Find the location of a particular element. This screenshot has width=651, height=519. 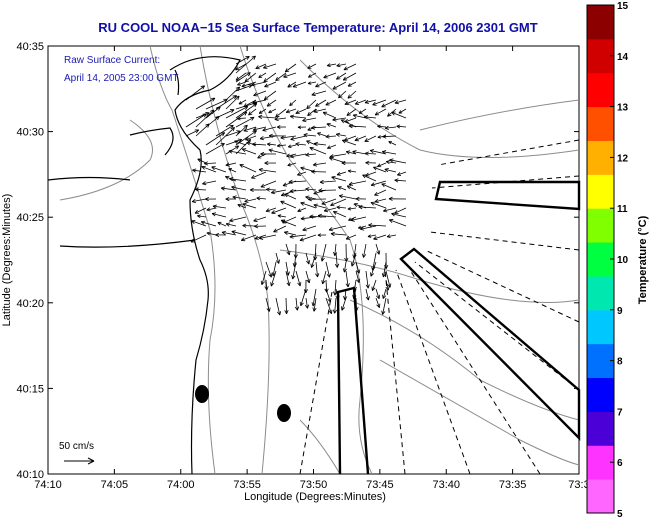

colorbar-tick-label: 10 is located at coordinates (623, 260).